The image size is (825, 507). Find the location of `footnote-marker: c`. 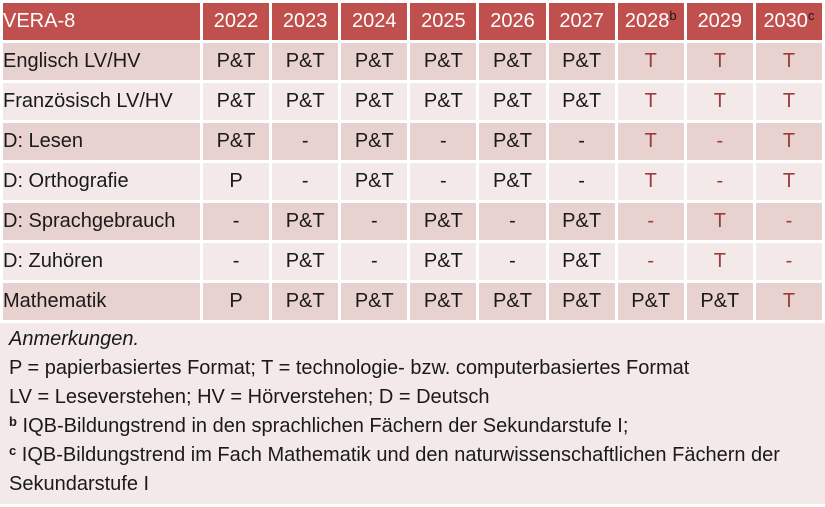

footnote-marker: c is located at coordinates (811, 15).